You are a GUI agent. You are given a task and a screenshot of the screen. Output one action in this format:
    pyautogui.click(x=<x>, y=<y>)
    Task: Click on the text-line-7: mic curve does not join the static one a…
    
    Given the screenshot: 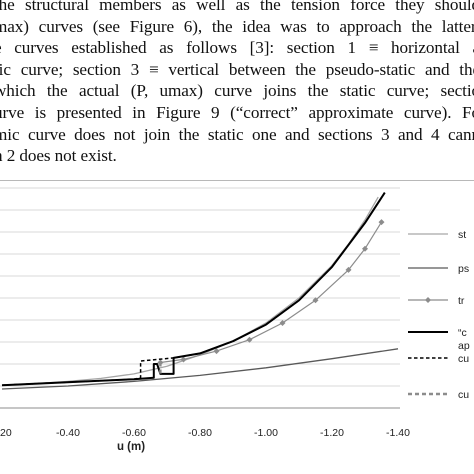 What is the action you would take?
    pyautogui.click(x=237, y=134)
    